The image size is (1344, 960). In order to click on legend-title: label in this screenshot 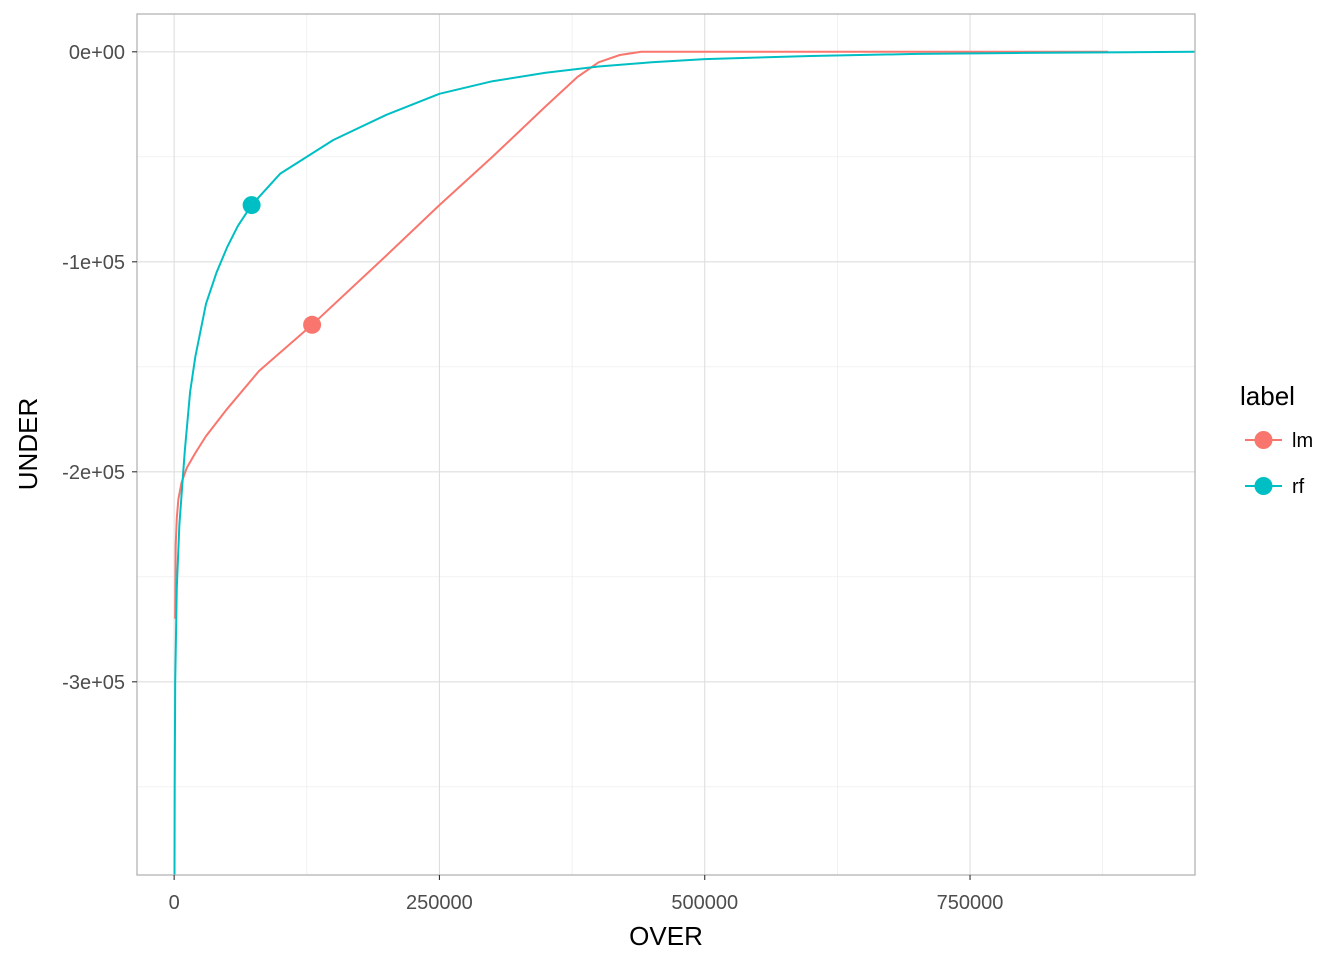, I will do `click(1267, 396)`.